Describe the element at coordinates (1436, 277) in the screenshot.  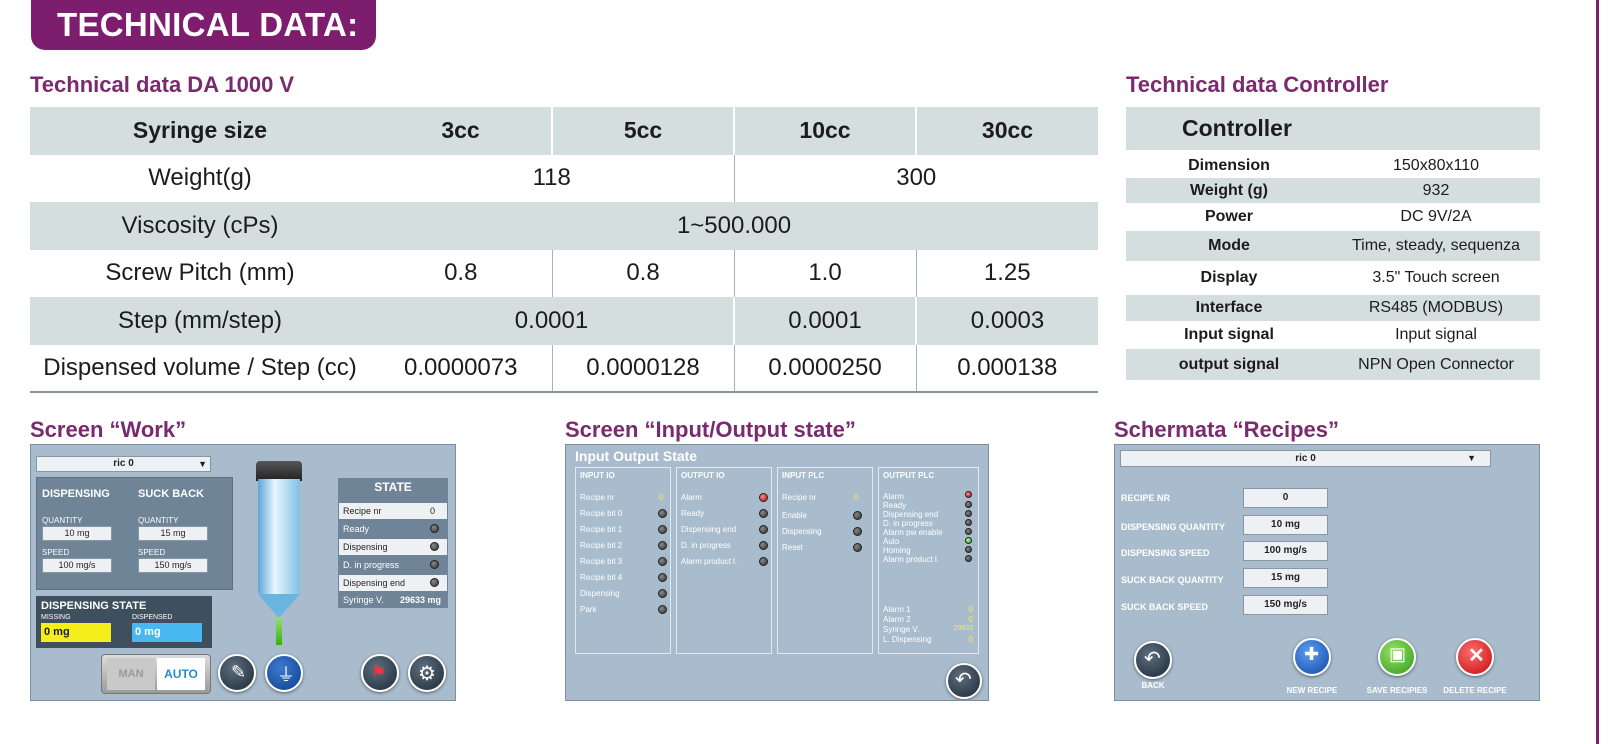
I see `table-cell: 3.5" Touch screen` at that location.